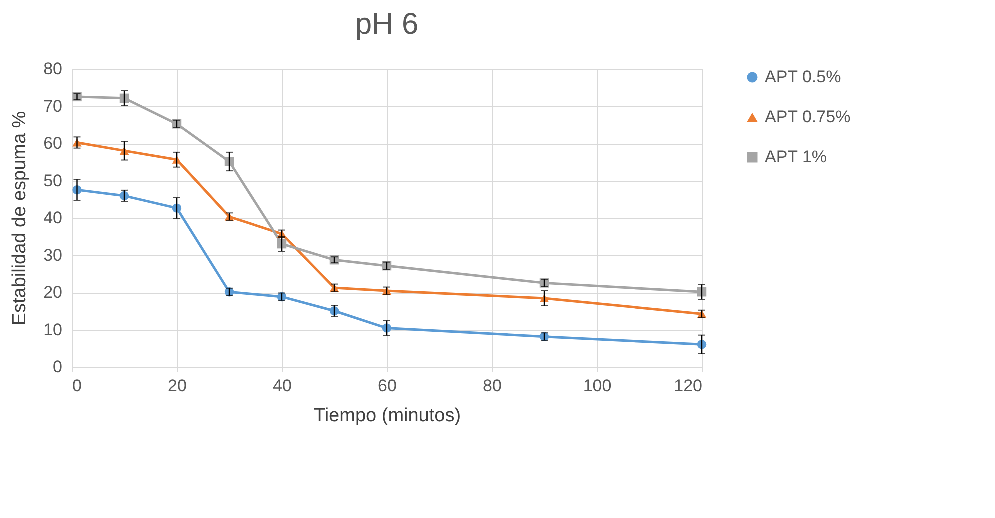 The height and width of the screenshot is (518, 995). What do you see at coordinates (57, 367) in the screenshot?
I see `y-tick-label: 0` at bounding box center [57, 367].